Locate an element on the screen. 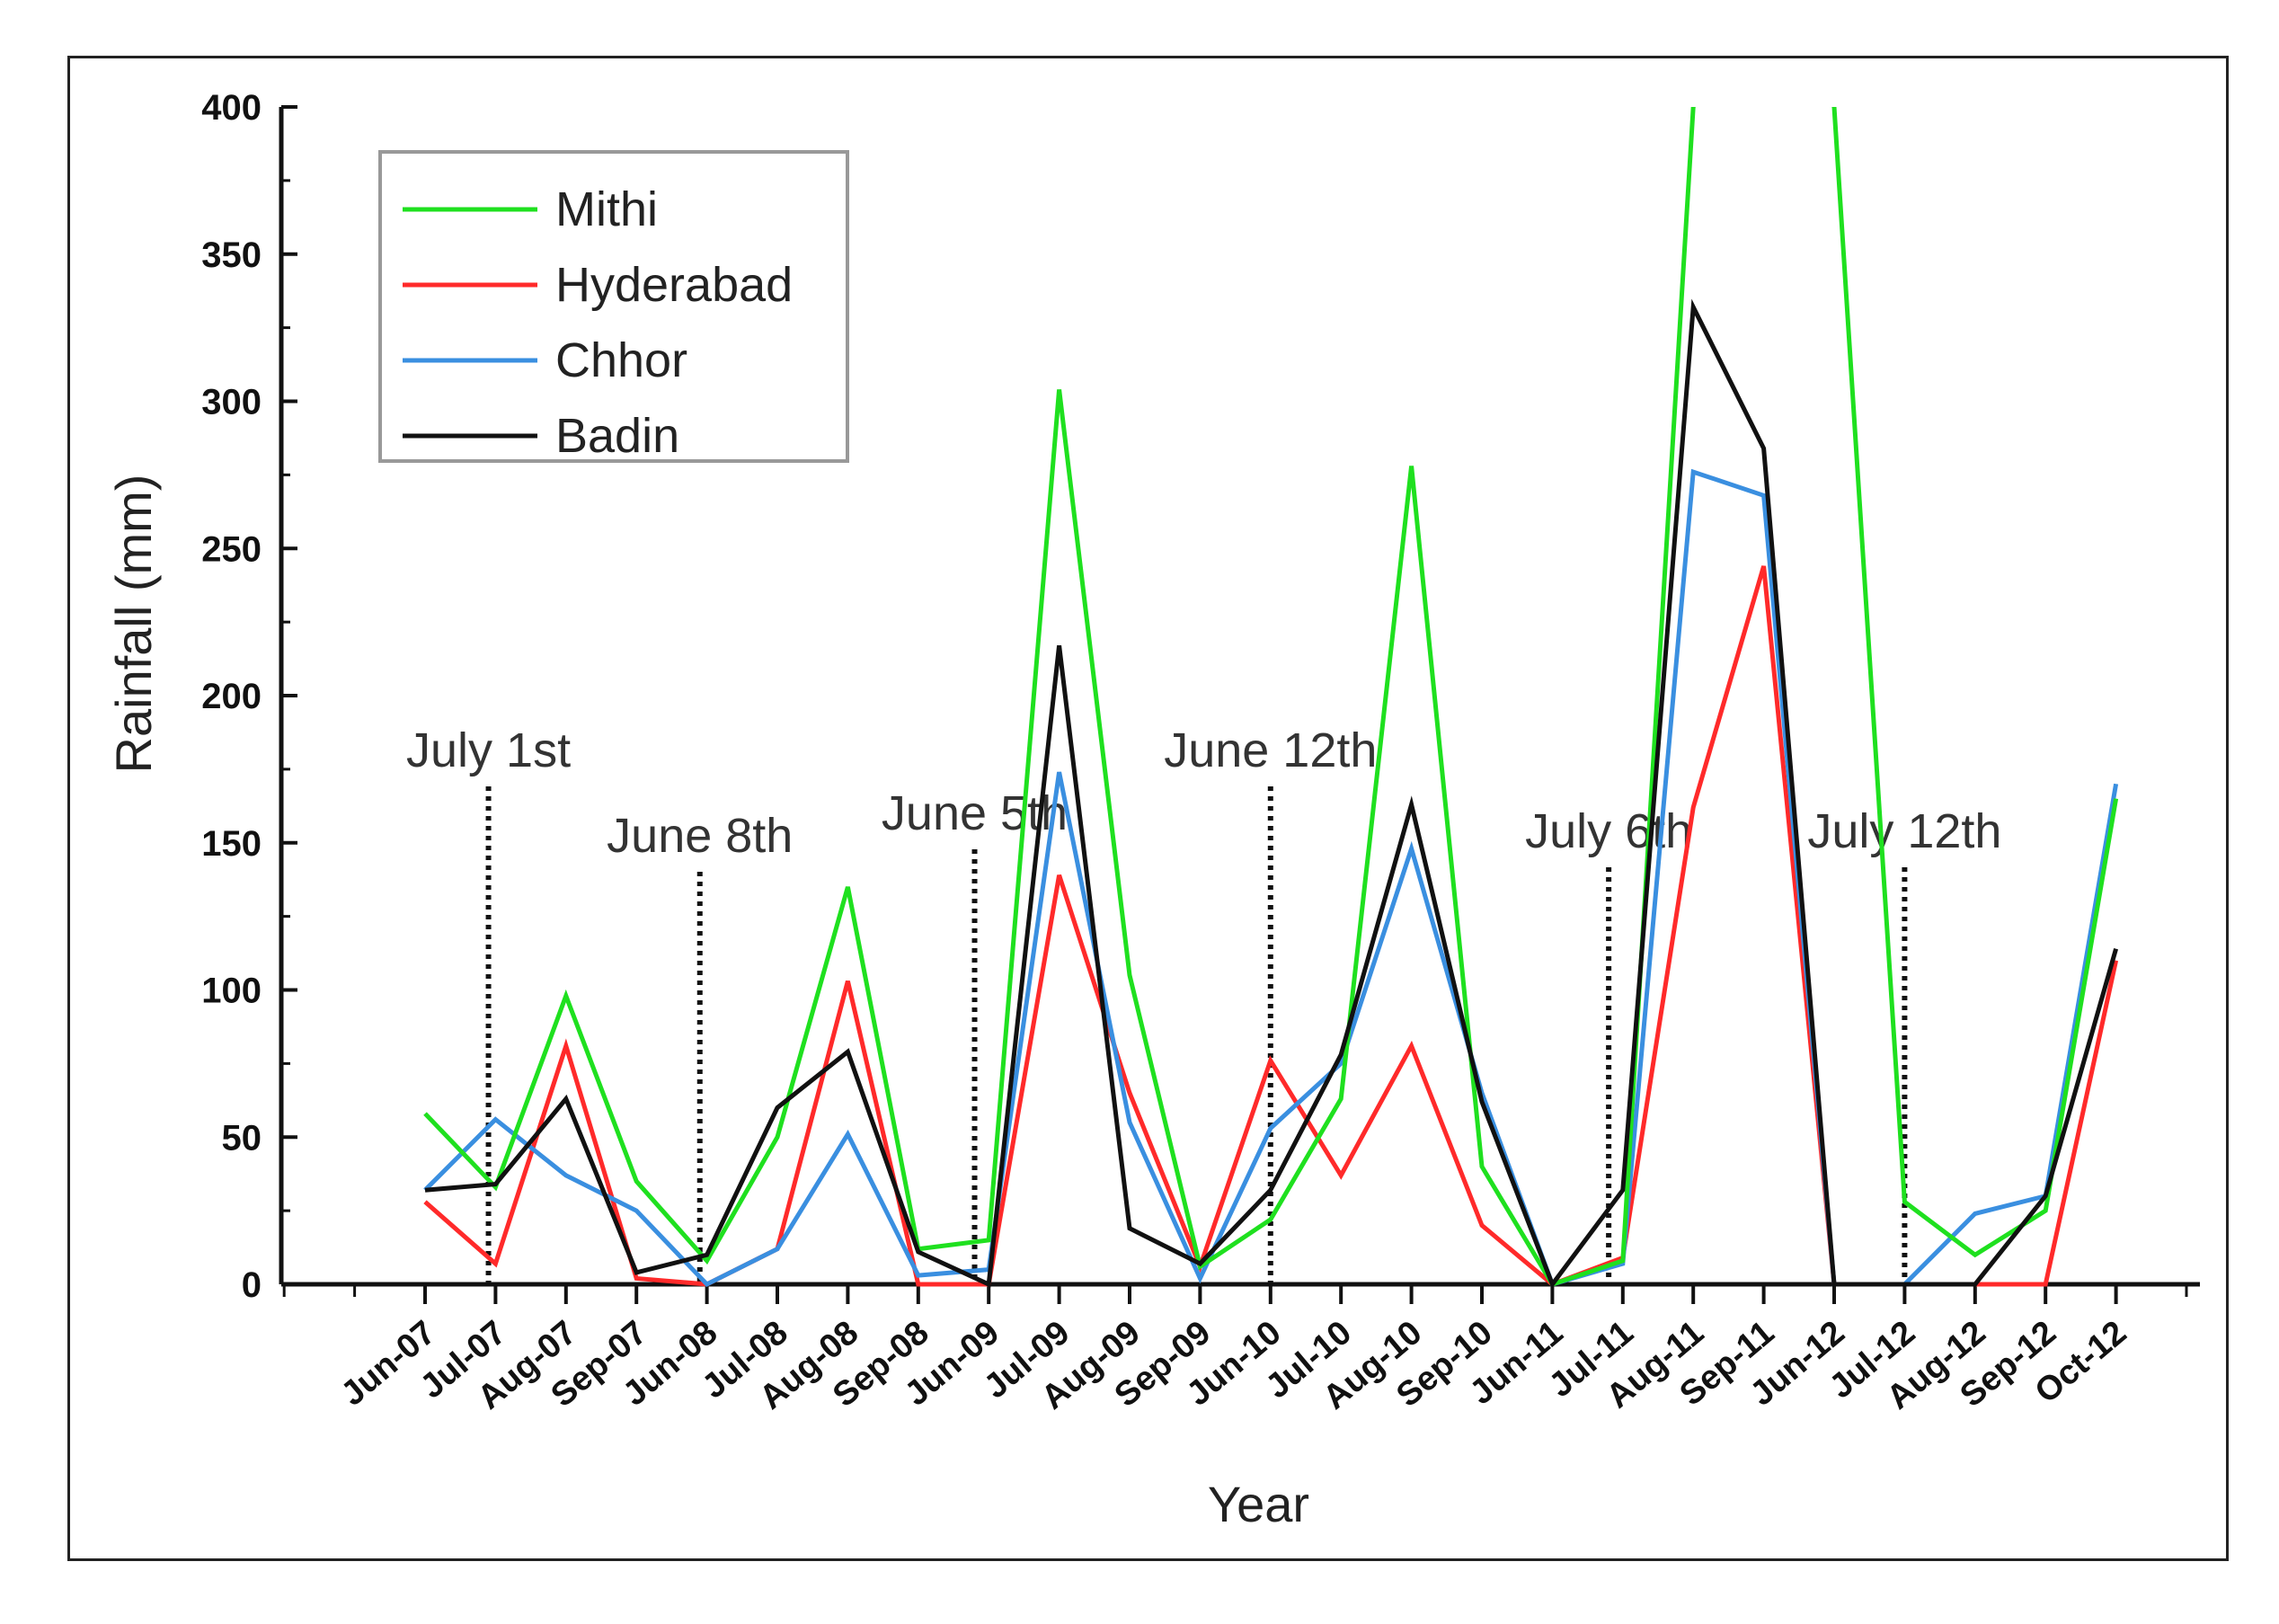 This screenshot has width=2279, height=1624. y-tick-label: 50 is located at coordinates (242, 1138).